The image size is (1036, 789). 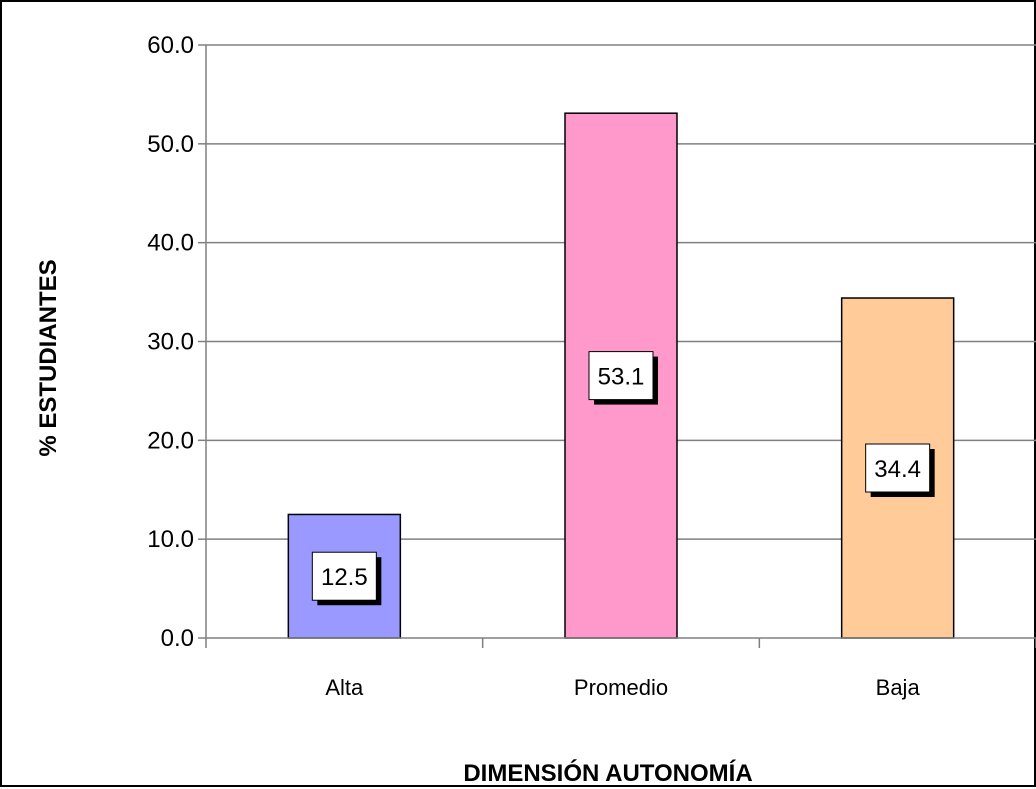 What do you see at coordinates (170, 144) in the screenshot?
I see `y-tick-label: 50.0` at bounding box center [170, 144].